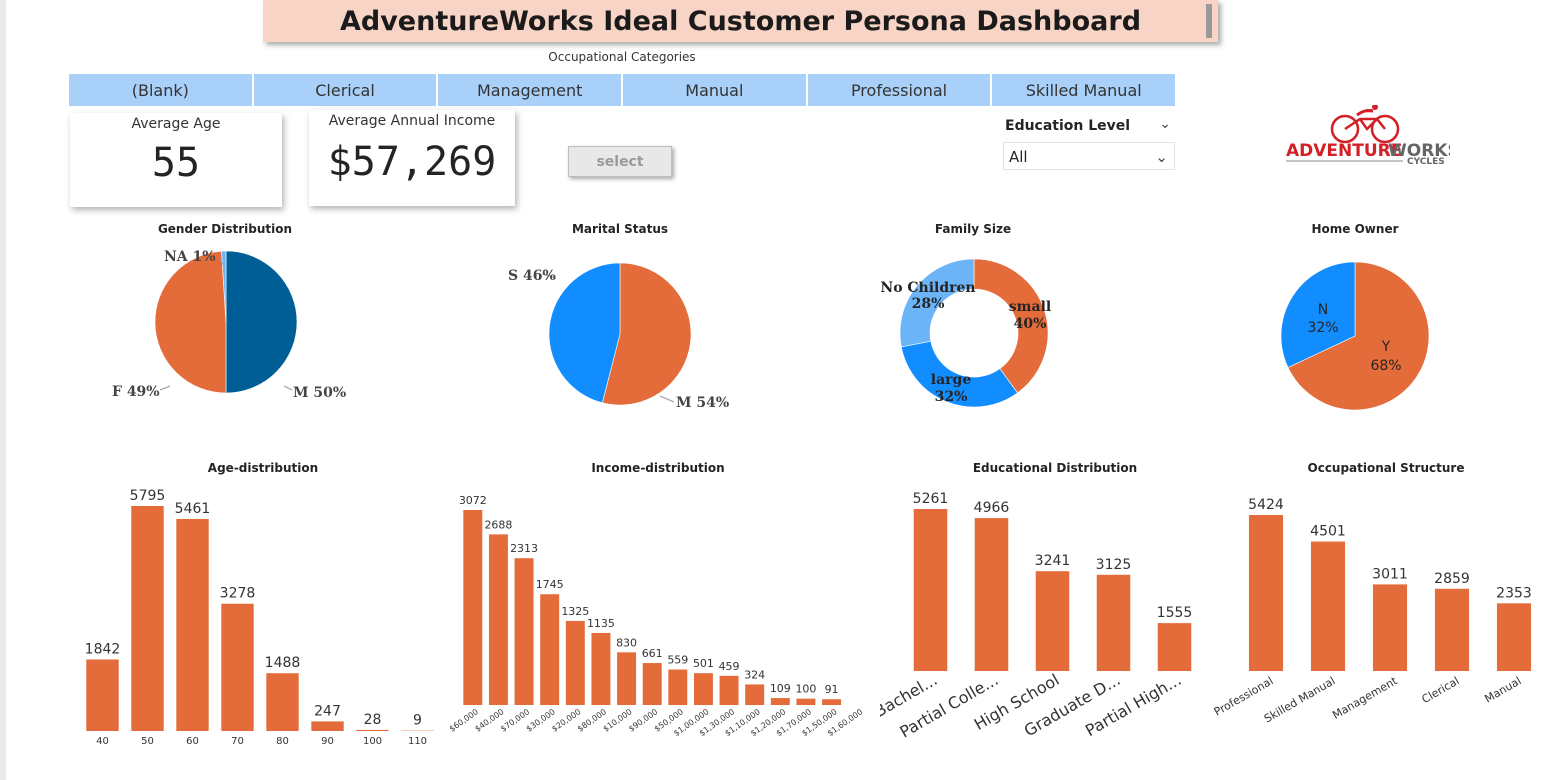 The width and height of the screenshot is (1552, 780). What do you see at coordinates (473, 607) in the screenshot?
I see `income-bar--60-000` at bounding box center [473, 607].